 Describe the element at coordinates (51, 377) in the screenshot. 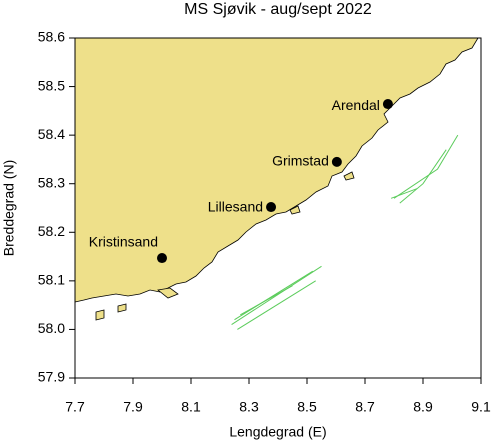

I see `y-tick-label: 57.9` at that location.